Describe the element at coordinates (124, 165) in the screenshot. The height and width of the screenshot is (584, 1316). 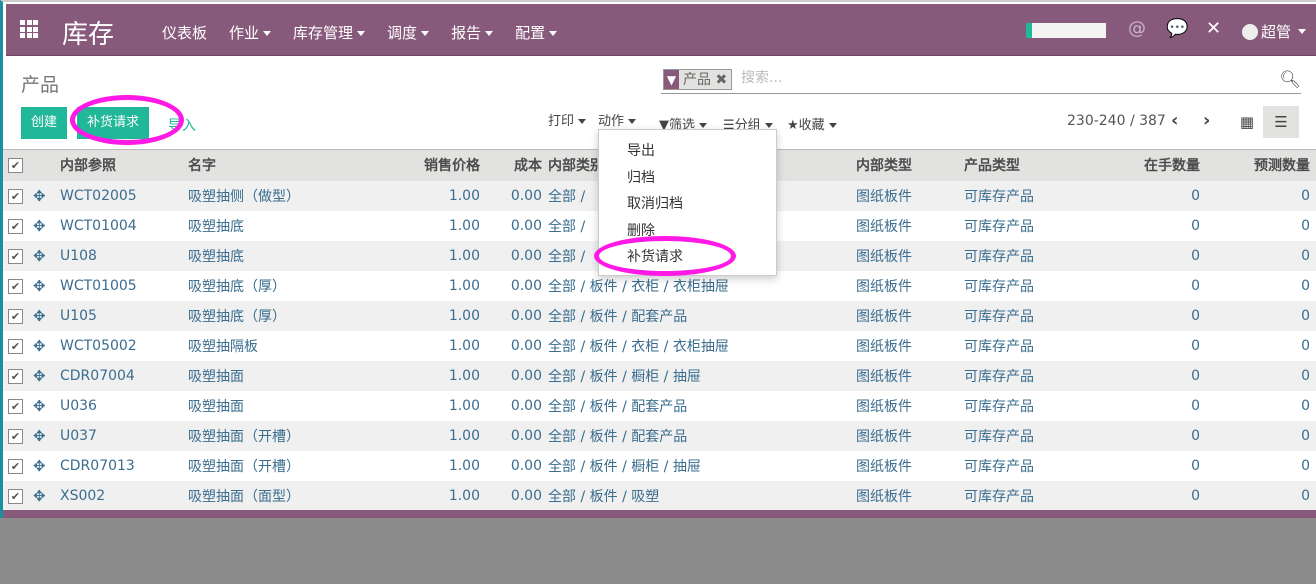
I see `column-header: 内部参照` at that location.